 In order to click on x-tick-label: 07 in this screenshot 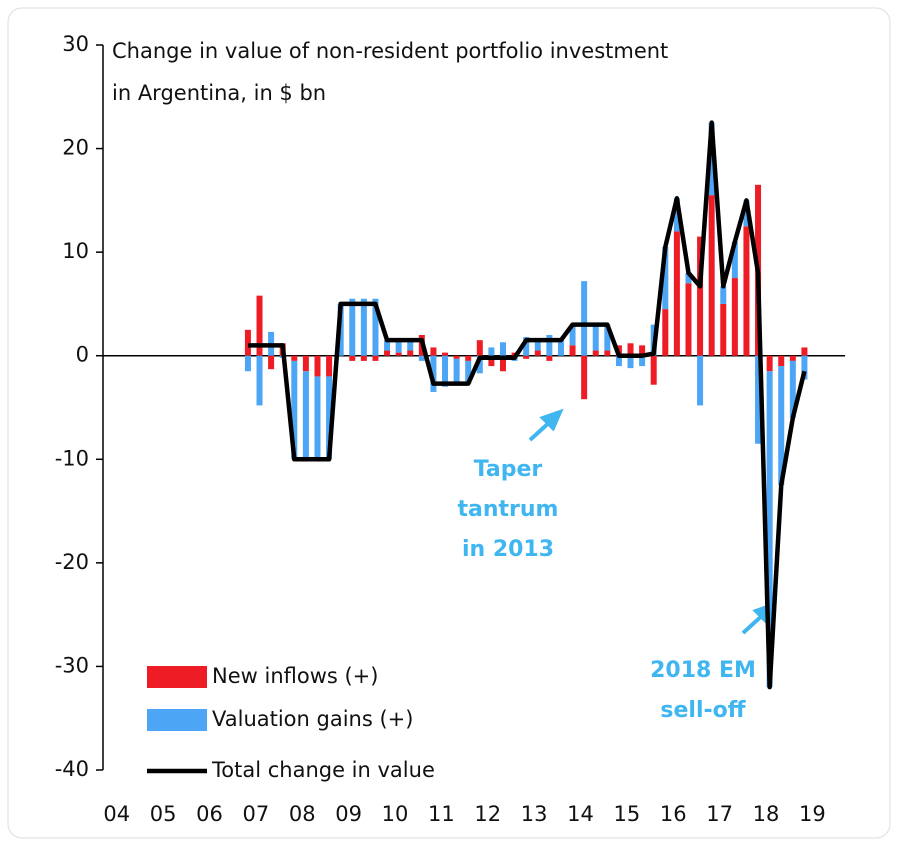, I will do `click(256, 814)`.